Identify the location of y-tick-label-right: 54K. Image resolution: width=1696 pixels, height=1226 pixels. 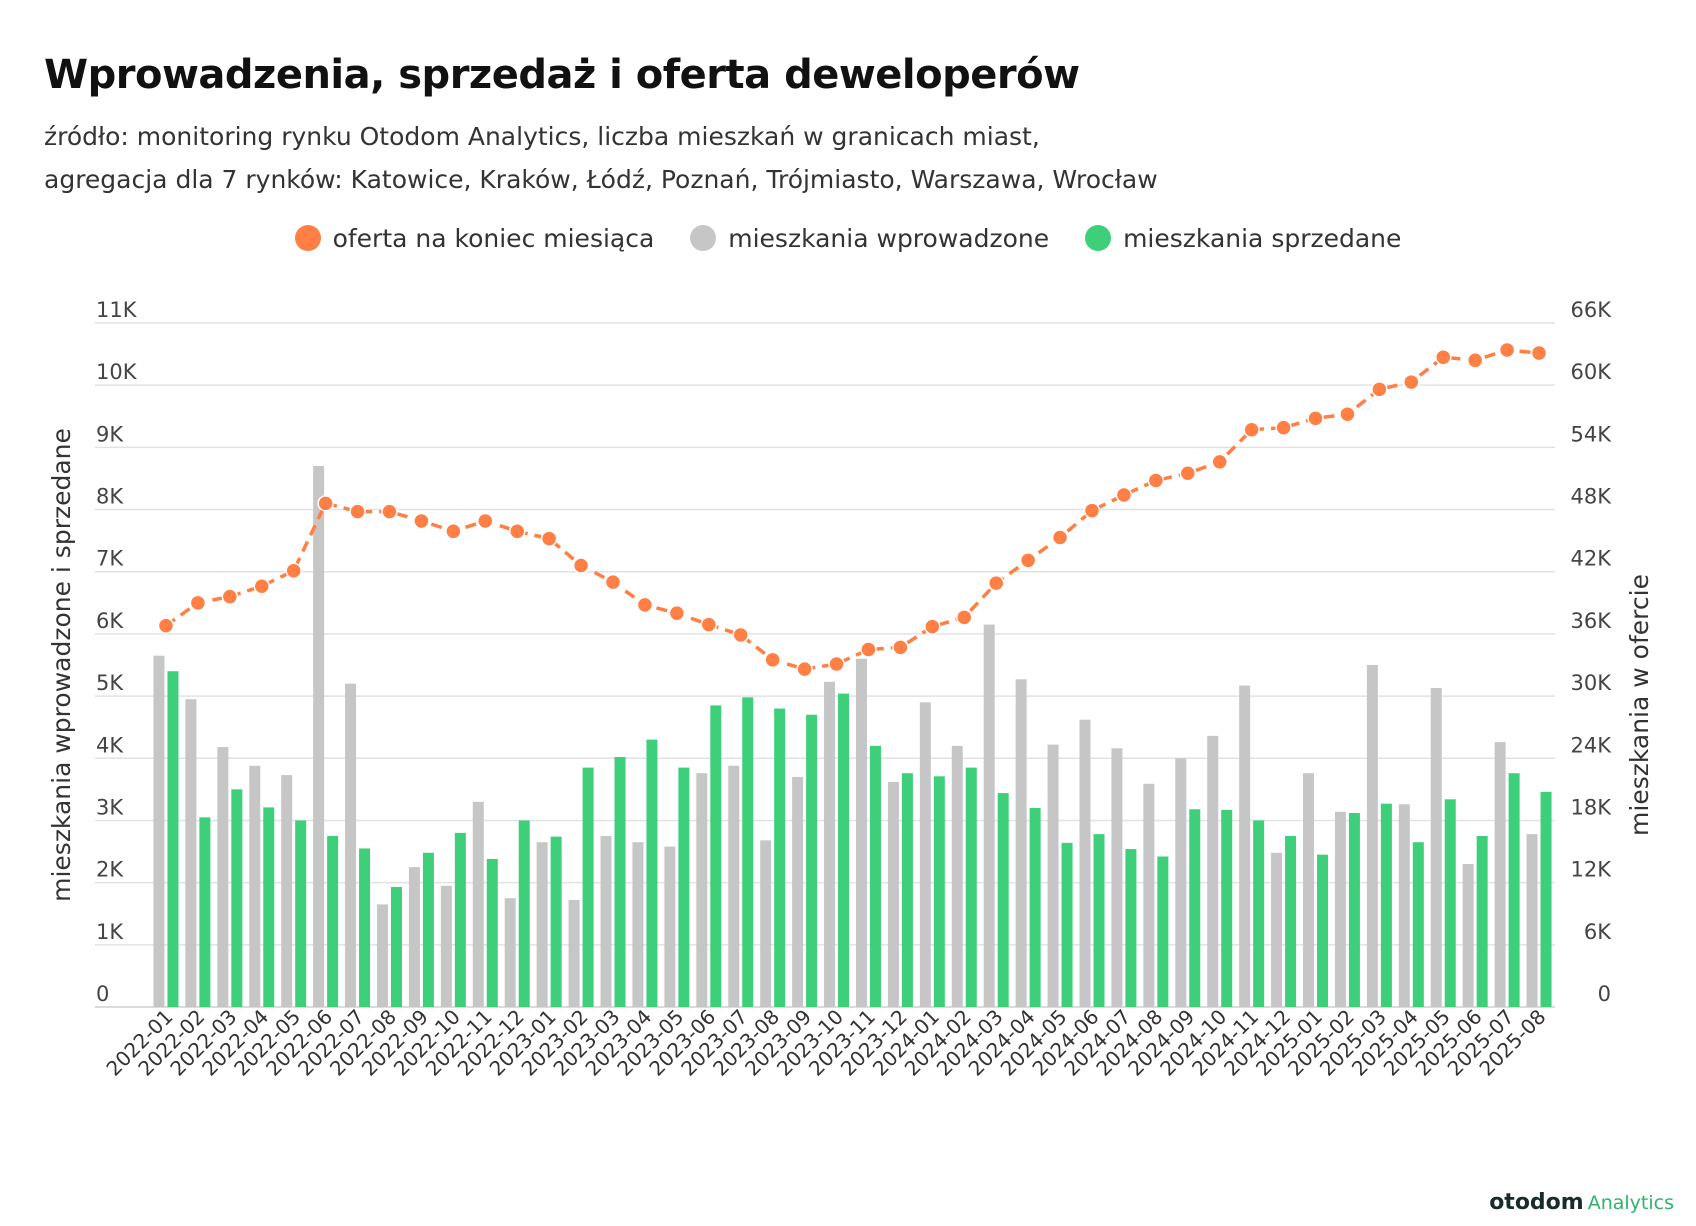
(1592, 434).